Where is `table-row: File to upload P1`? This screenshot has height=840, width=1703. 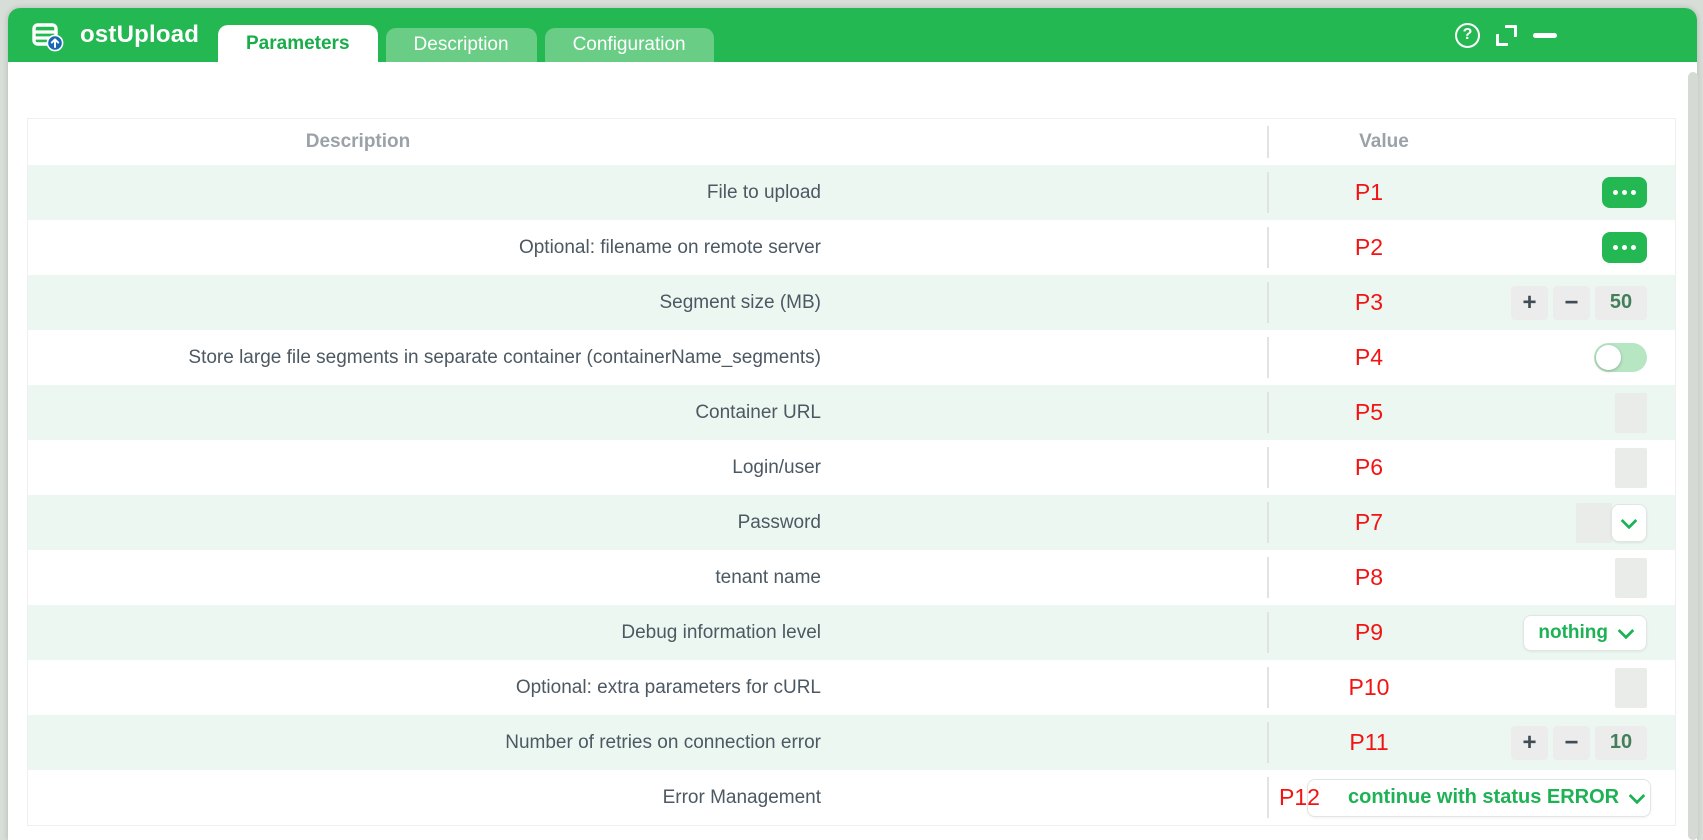
table-row: File to upload P1 is located at coordinates (851, 192).